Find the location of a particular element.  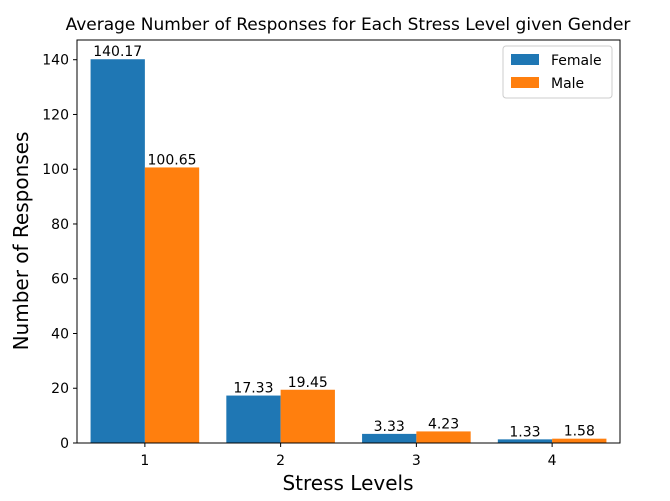

y-tick-label-0: 0 is located at coordinates (64, 444).